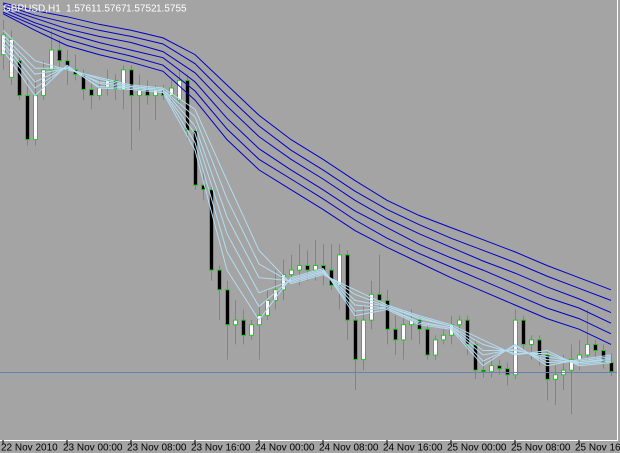 Image resolution: width=620 pixels, height=453 pixels. I want to click on x-tick-label: 24 Nov 16:00, so click(413, 448).